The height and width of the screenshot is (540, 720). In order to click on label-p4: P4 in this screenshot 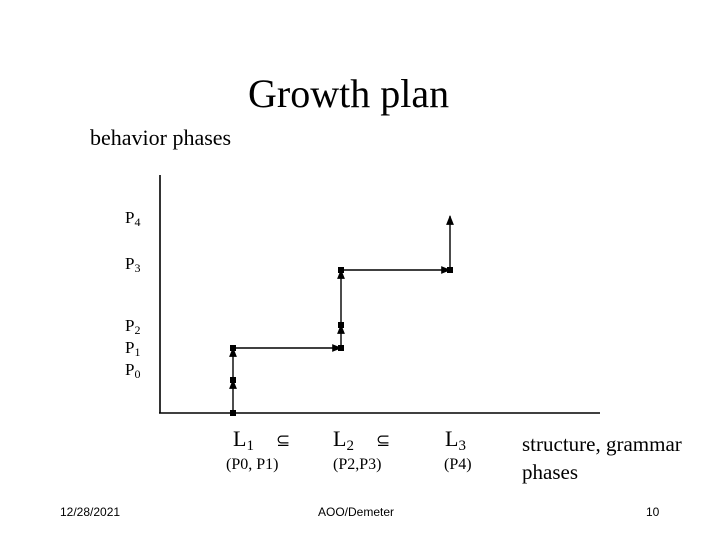, I will do `click(133, 218)`.